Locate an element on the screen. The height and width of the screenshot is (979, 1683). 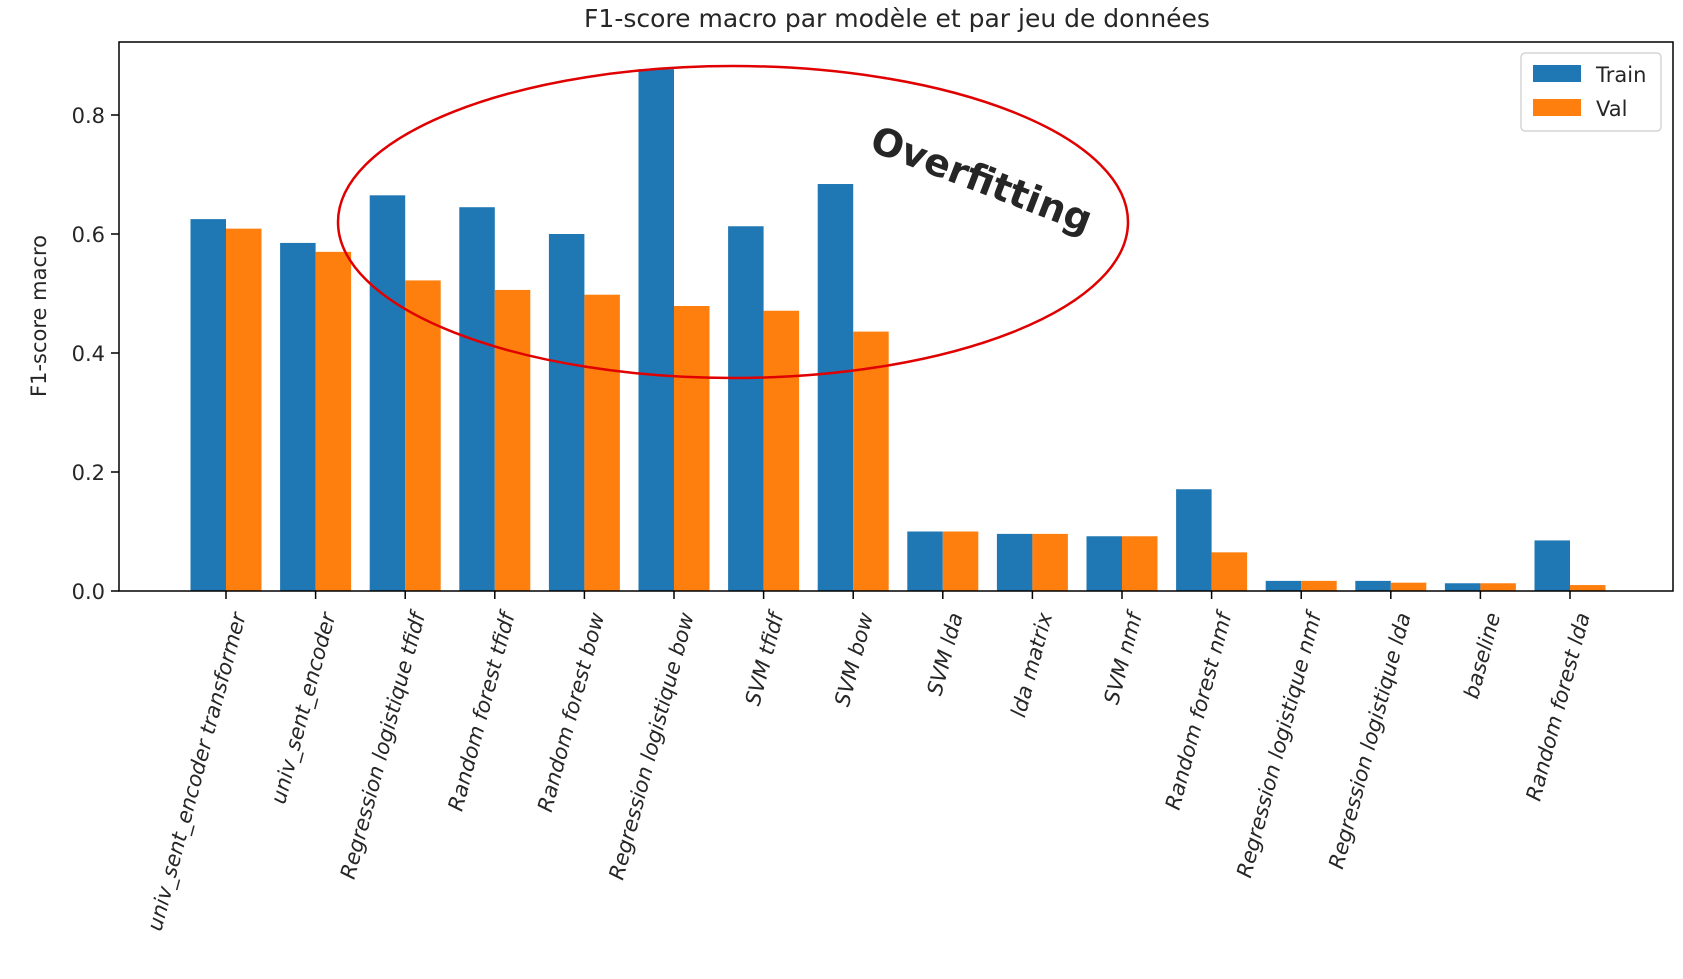
x-tick-label: Random forest lda is located at coordinates (1557, 706).